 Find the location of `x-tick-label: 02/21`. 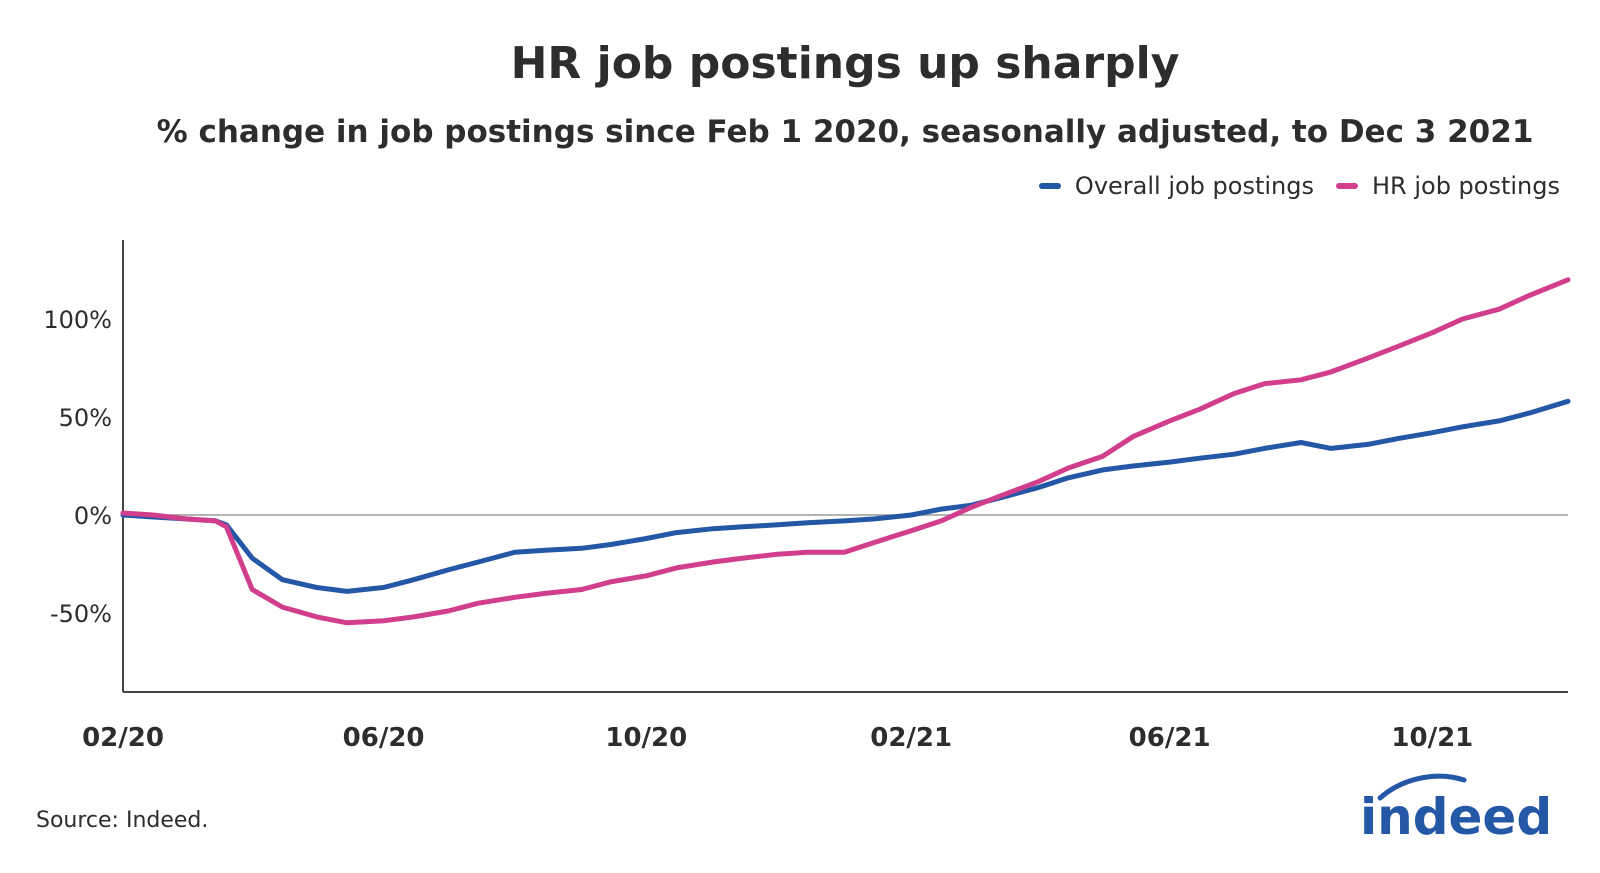

x-tick-label: 02/21 is located at coordinates (911, 738).